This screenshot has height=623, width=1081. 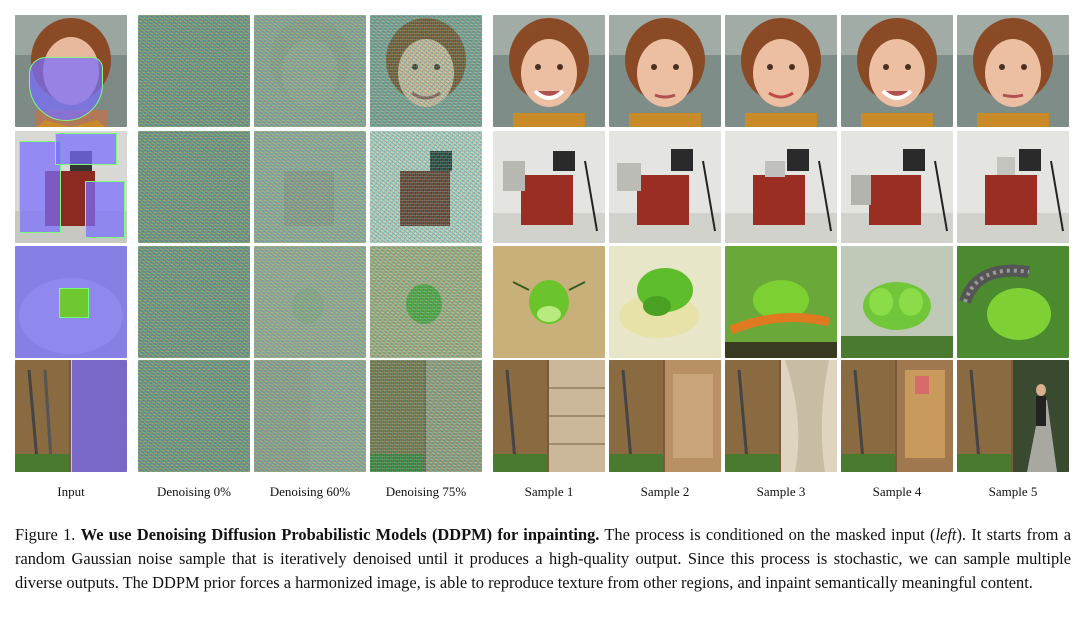 What do you see at coordinates (74, 303) in the screenshot?
I see `visible-patch` at bounding box center [74, 303].